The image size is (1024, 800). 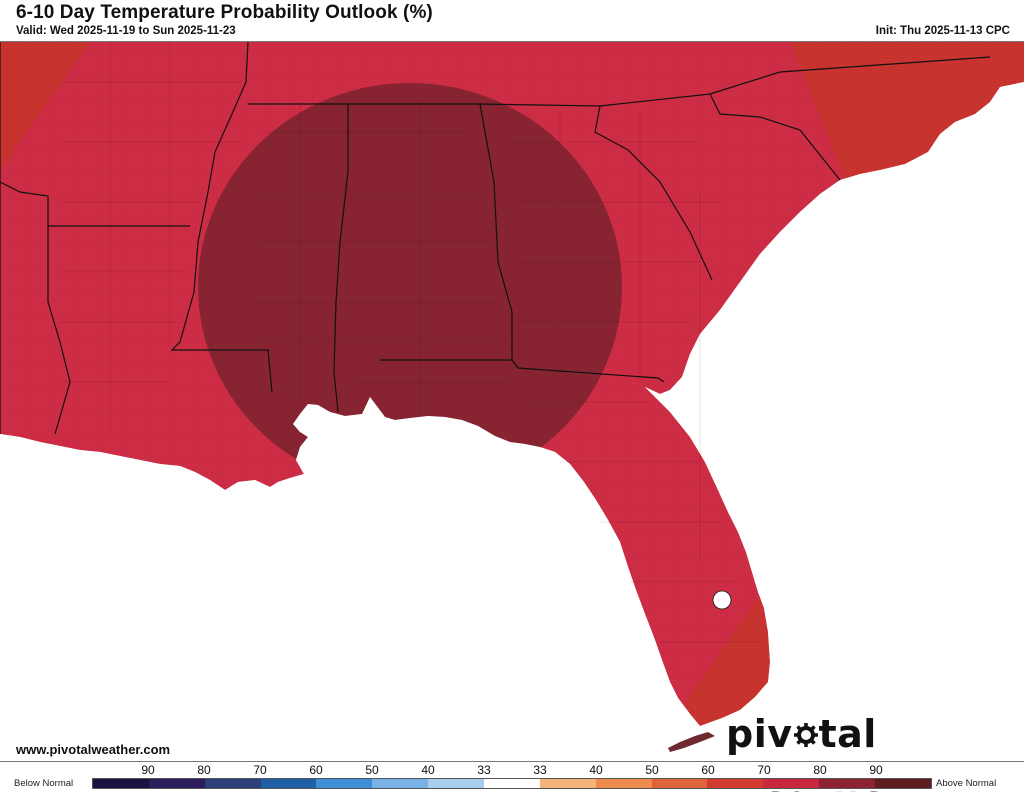 I want to click on valid-period: Valid: Wed 2025-11-19 to Sun 2025-11-23, so click(x=126, y=31).